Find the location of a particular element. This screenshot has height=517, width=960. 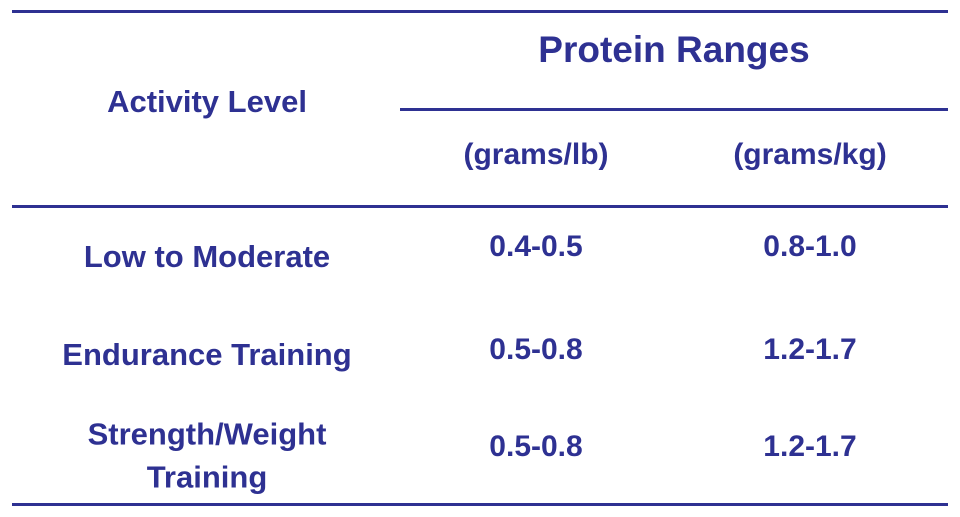

cell-value: 0.8-1.0 is located at coordinates (810, 246).